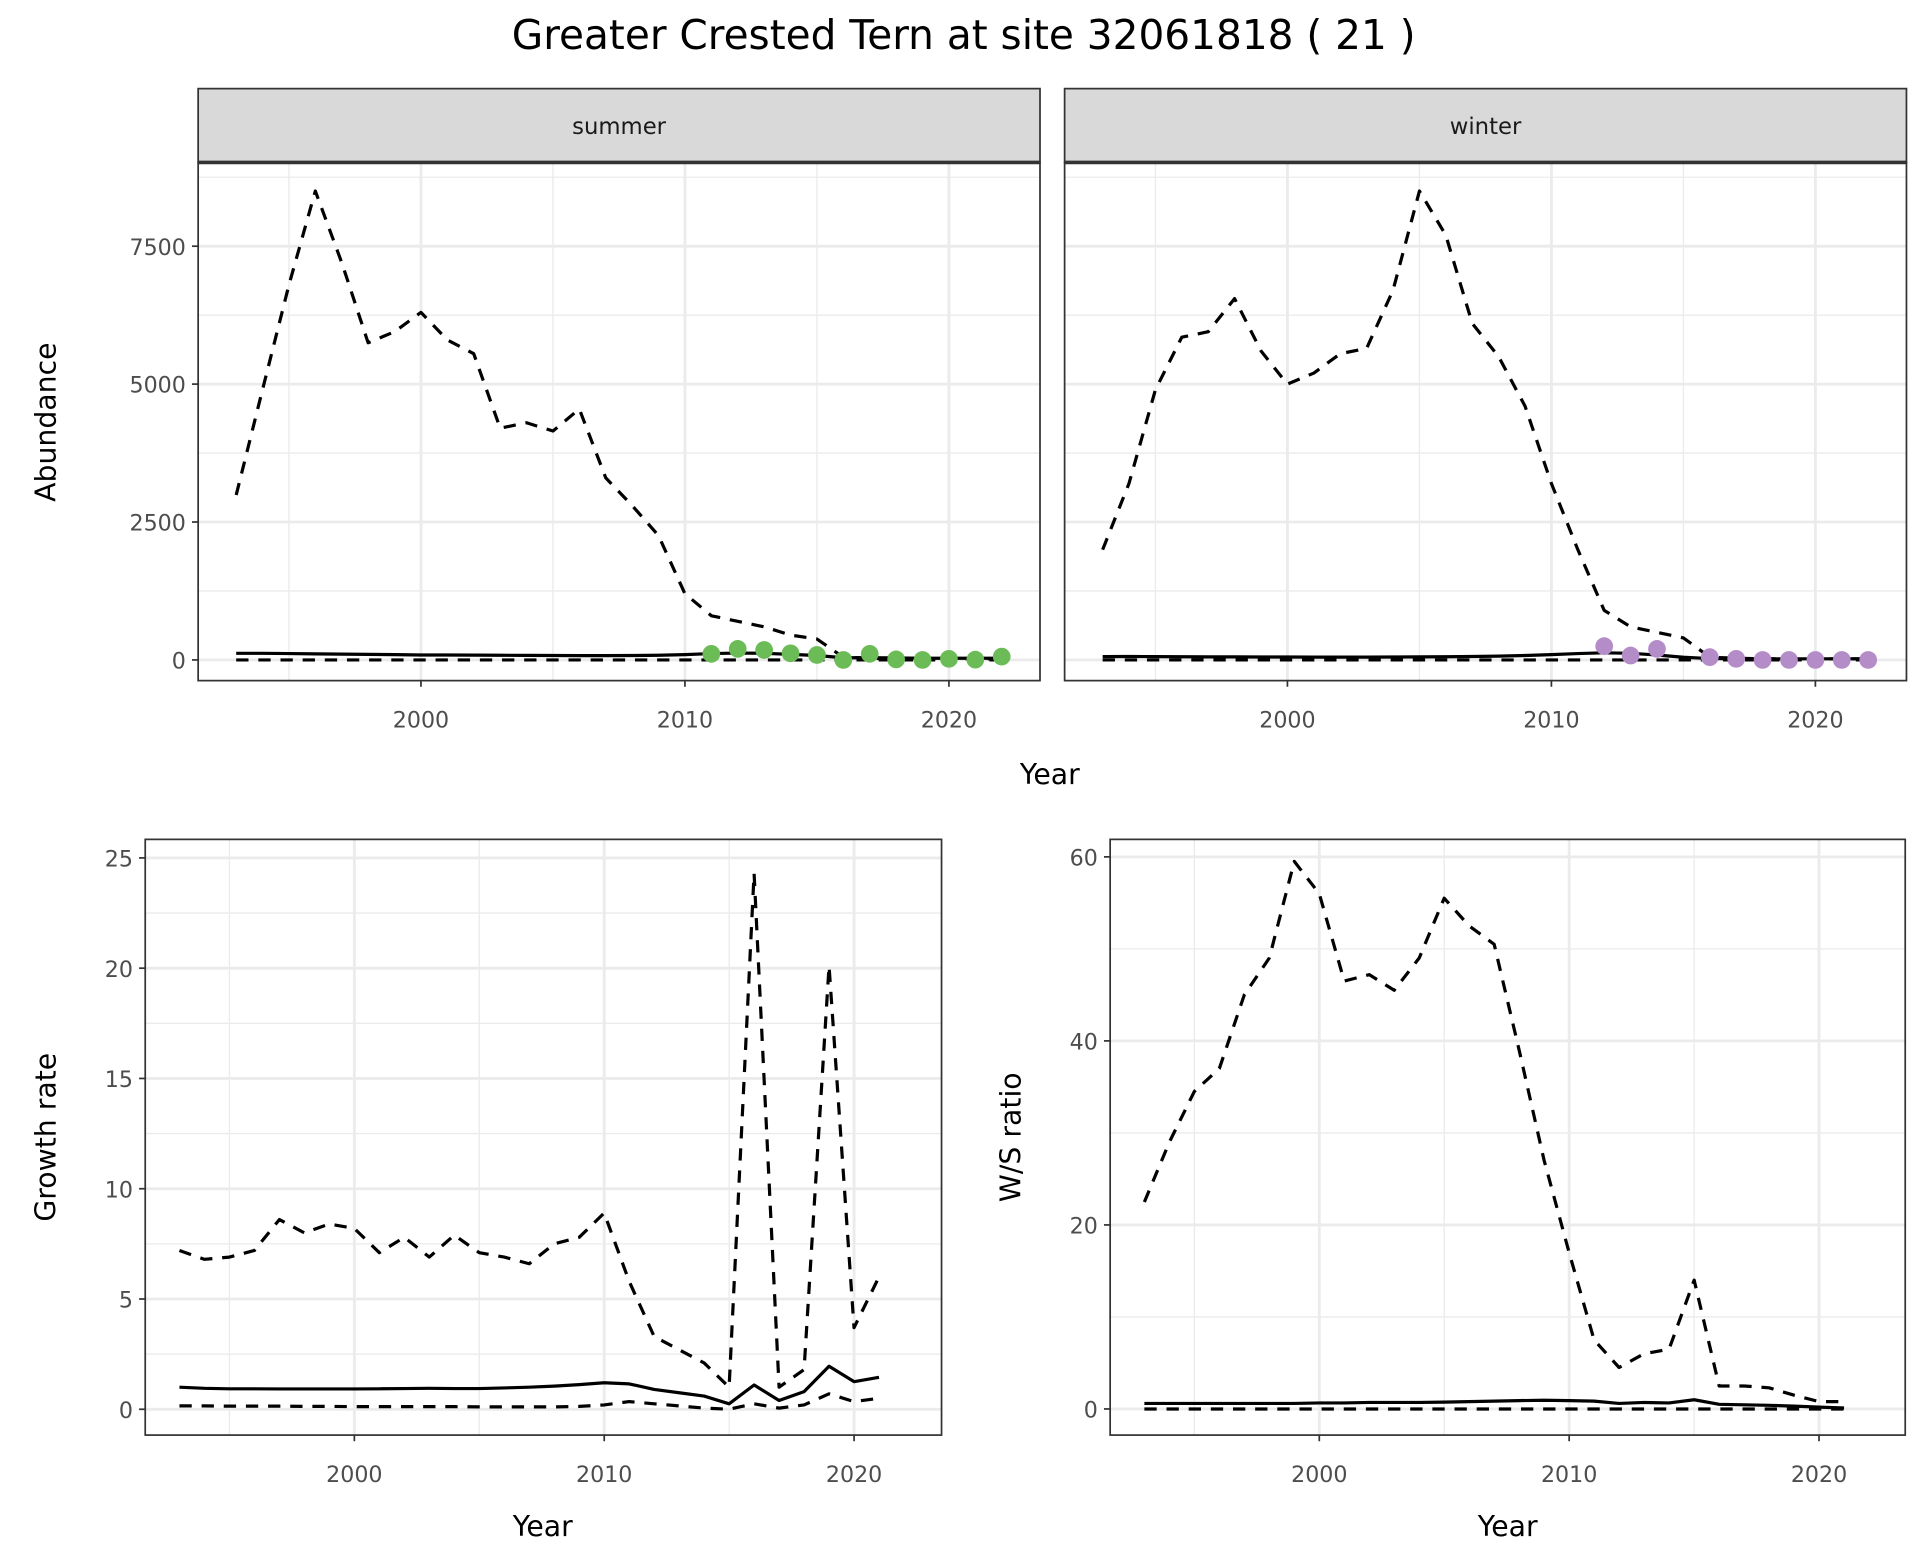  I want to click on y-axis-title: Abundance, so click(45, 421).